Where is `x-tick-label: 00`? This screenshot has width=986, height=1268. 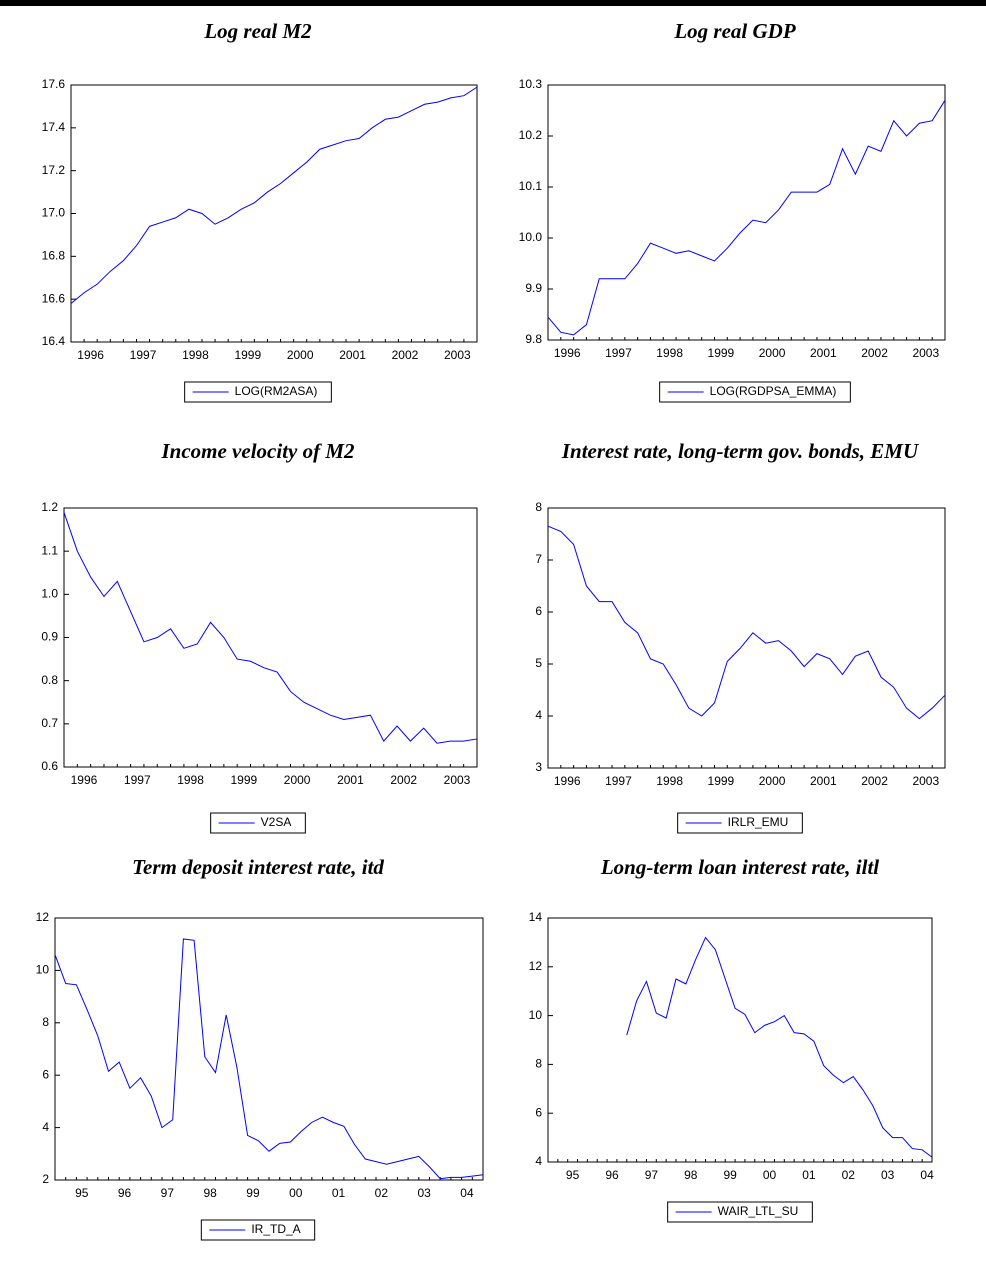
x-tick-label: 00 is located at coordinates (770, 1175).